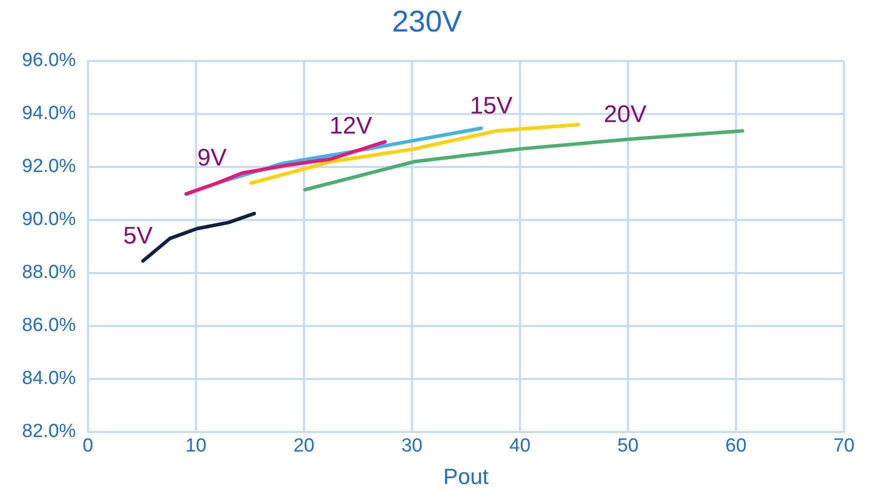  Describe the element at coordinates (625, 114) in the screenshot. I see `series-label: 20V` at that location.